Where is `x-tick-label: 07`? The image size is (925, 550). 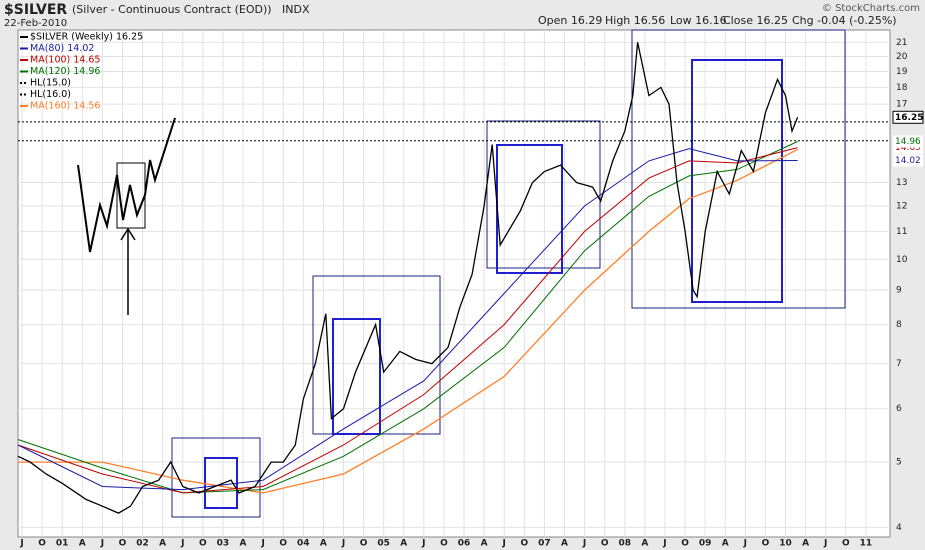
x-tick-label: 07 is located at coordinates (544, 544).